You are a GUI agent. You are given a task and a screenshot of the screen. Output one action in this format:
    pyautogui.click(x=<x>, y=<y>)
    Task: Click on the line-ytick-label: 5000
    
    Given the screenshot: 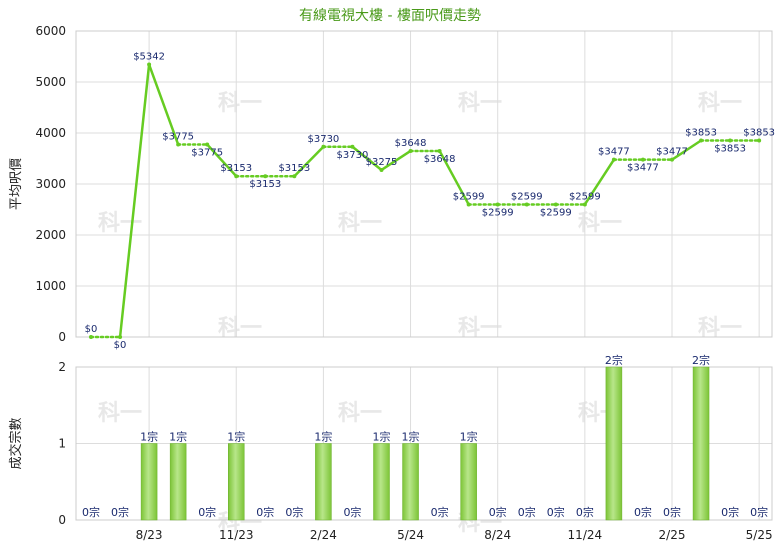 What is the action you would take?
    pyautogui.click(x=50, y=82)
    